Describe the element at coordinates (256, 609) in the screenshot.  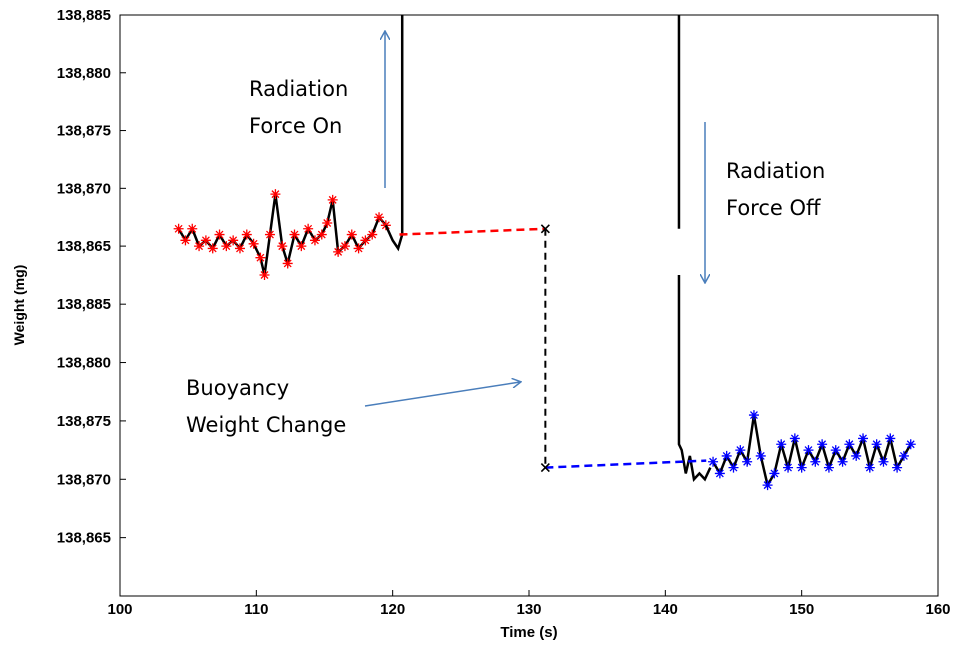
I see `x-tick-label: 110` at that location.